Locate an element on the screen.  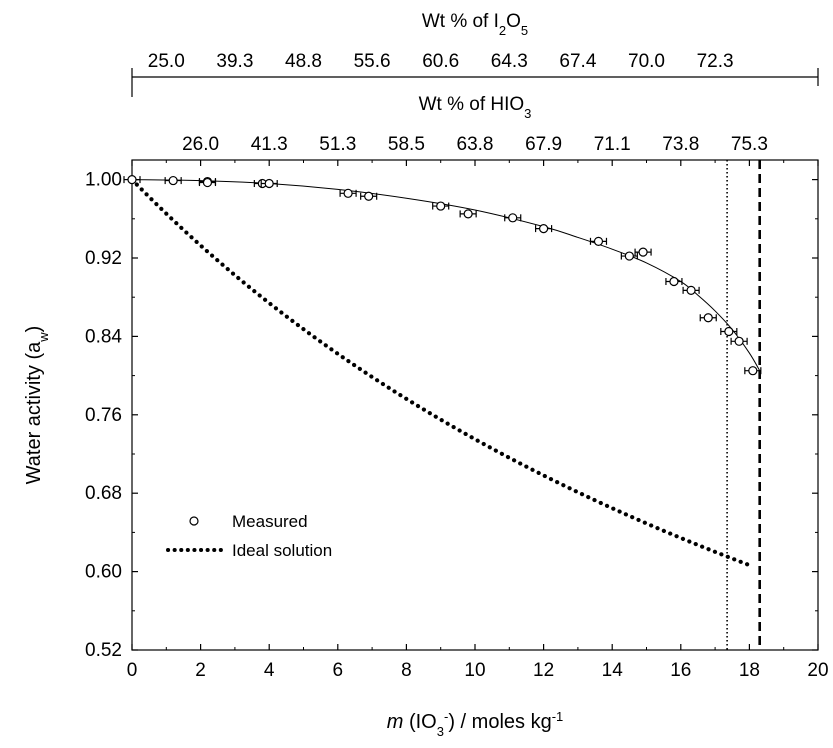
reference-lines is located at coordinates (743, 405).